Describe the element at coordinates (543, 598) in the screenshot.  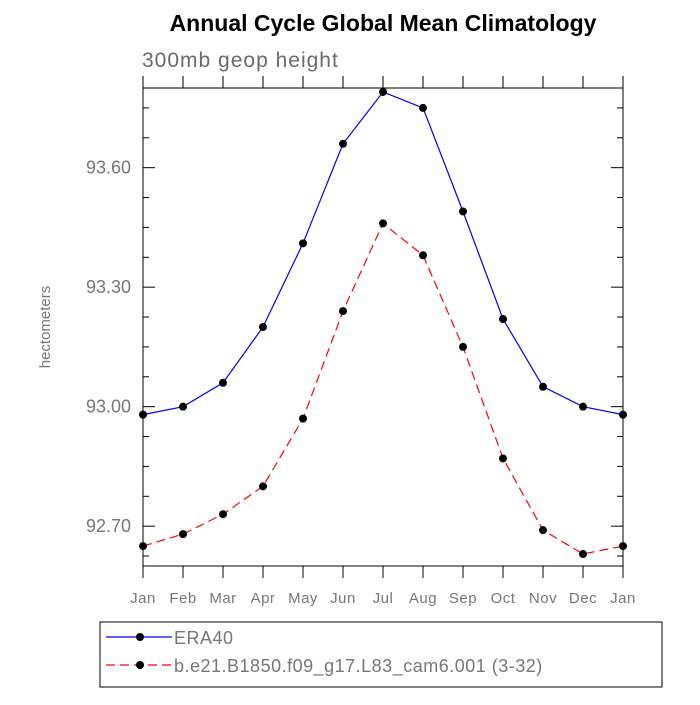
I see `x-tick-label: Nov` at that location.